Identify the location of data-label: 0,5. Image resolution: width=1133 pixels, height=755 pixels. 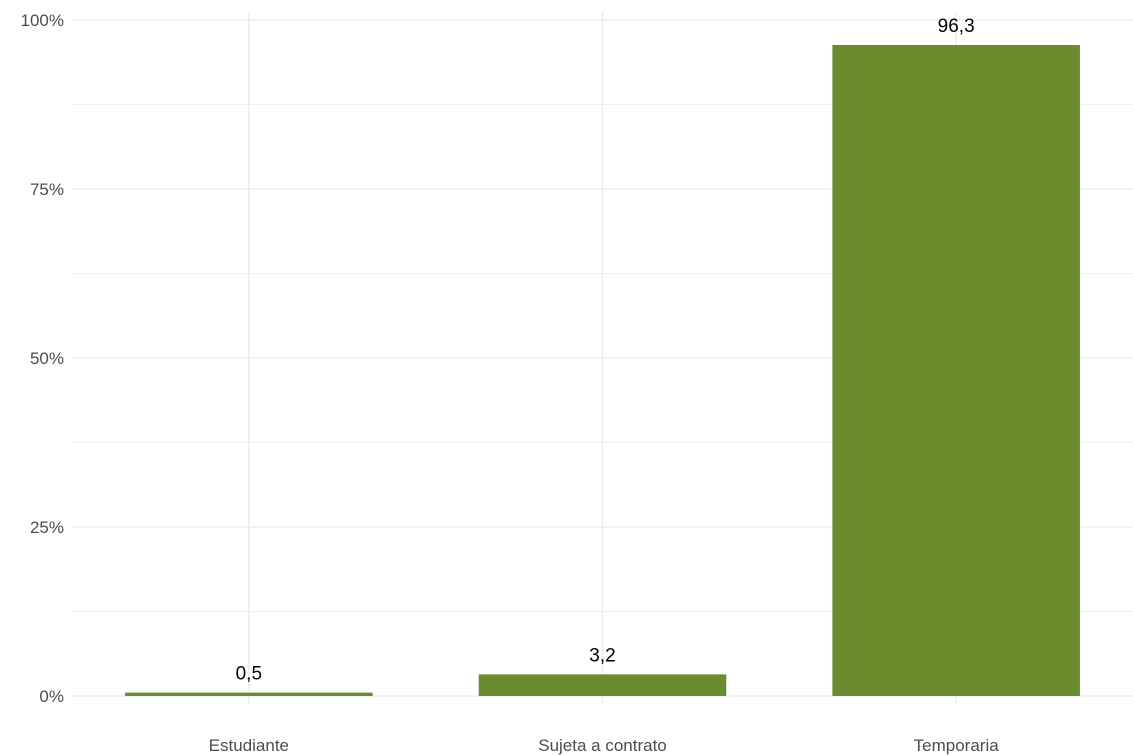
(249, 674).